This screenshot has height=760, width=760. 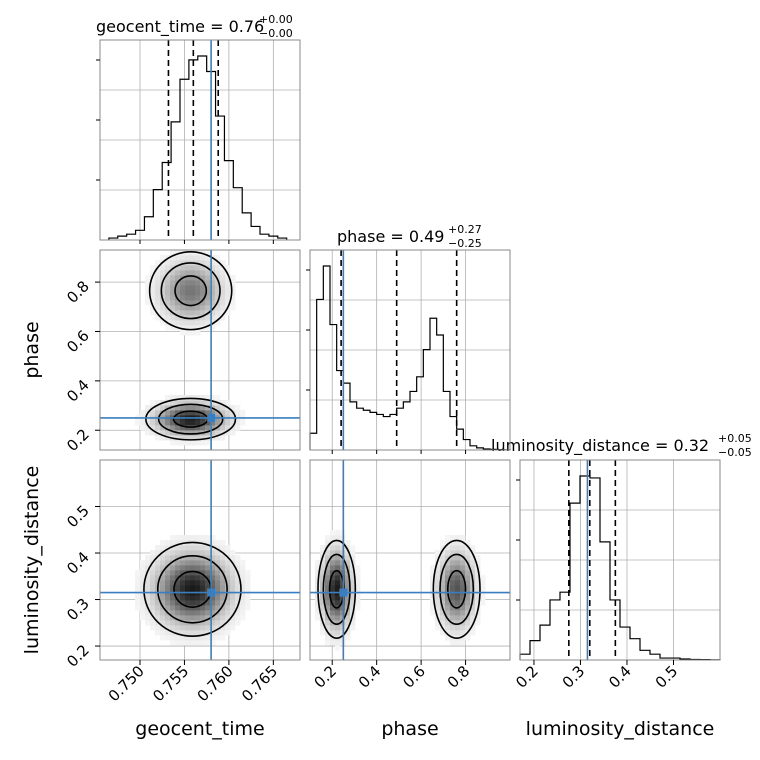 What do you see at coordinates (32, 349) in the screenshot?
I see `ylabel-phase: phase` at bounding box center [32, 349].